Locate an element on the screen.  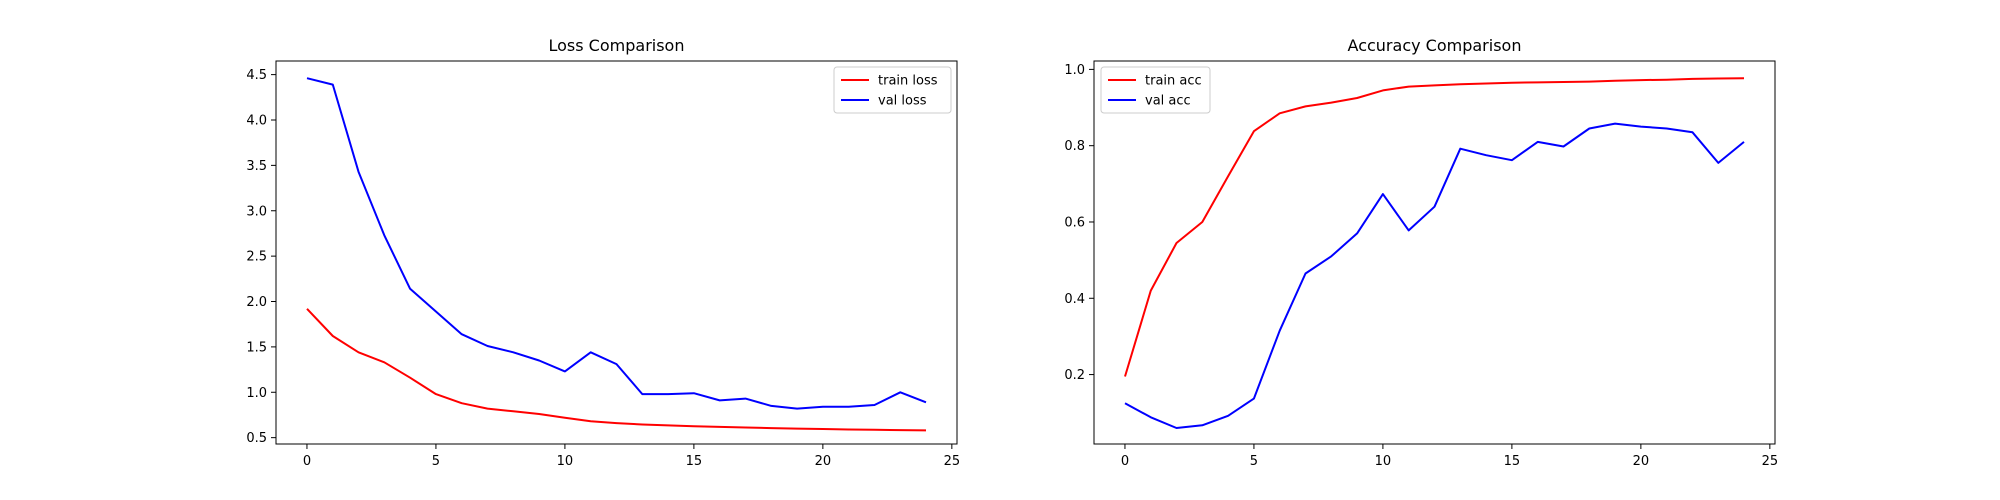
accuracy-y-tick-label: 0.6 is located at coordinates (1074, 222).